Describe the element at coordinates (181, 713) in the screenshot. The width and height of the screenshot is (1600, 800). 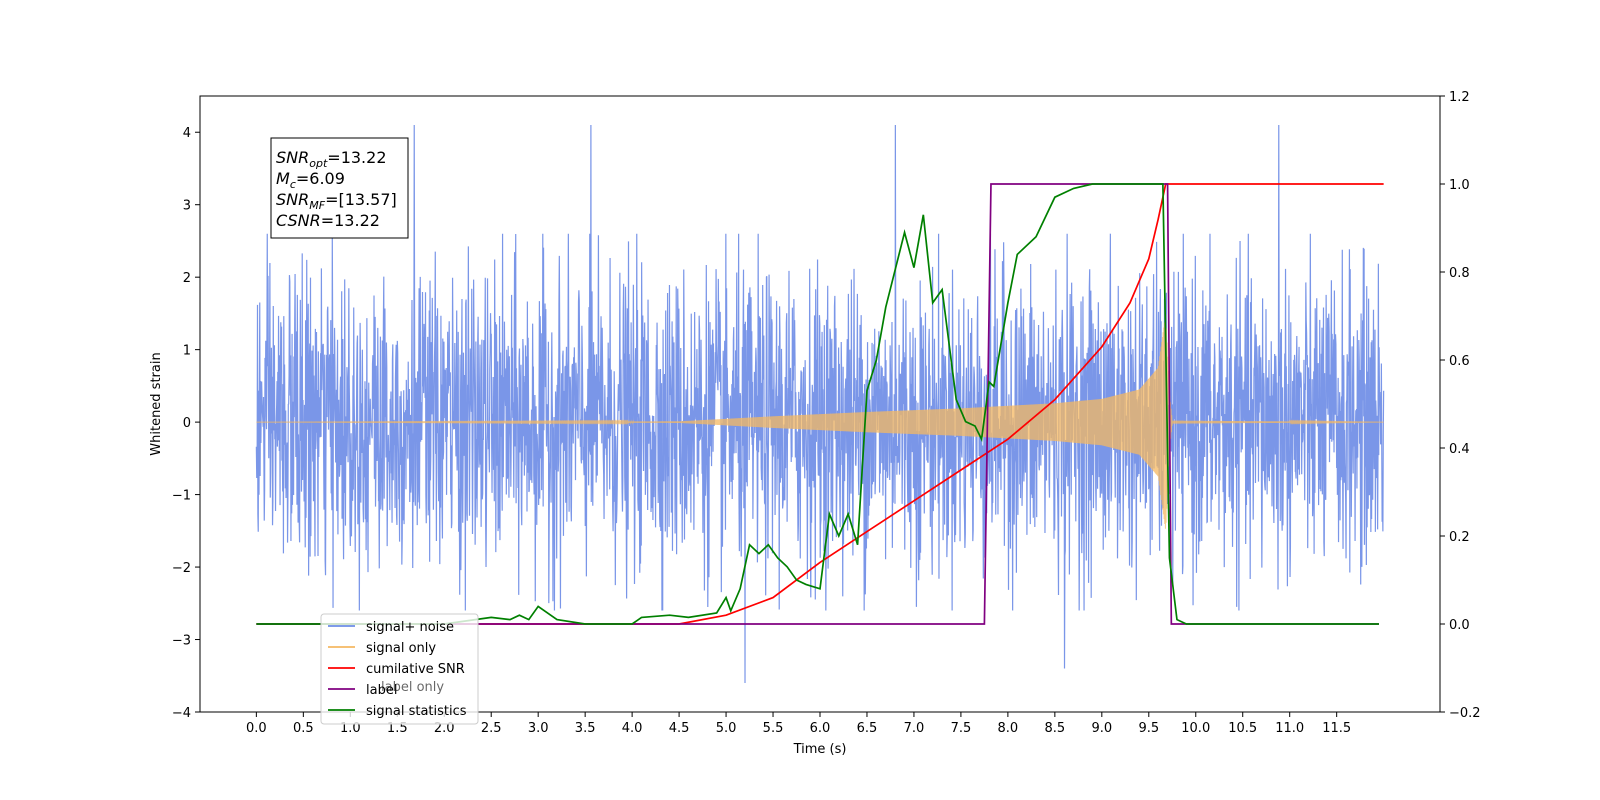
I see `y-tick-label: −4` at that location.